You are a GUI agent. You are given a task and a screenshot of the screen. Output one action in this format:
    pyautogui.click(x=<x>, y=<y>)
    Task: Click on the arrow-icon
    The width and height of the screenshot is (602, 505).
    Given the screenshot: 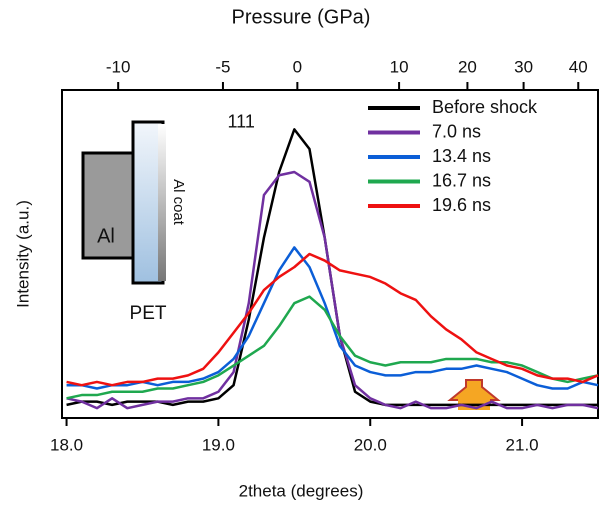 What is the action you would take?
    pyautogui.click(x=474, y=390)
    